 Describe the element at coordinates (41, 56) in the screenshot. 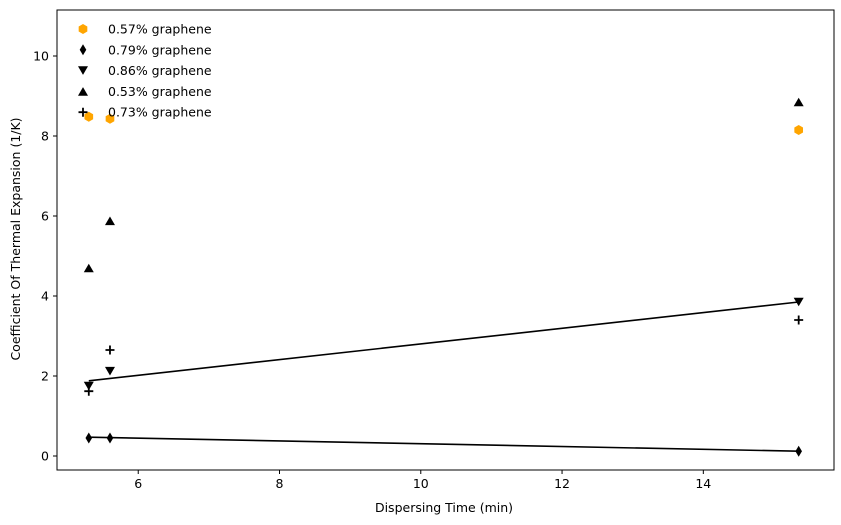

I see `y-tick-label: 10` at that location.